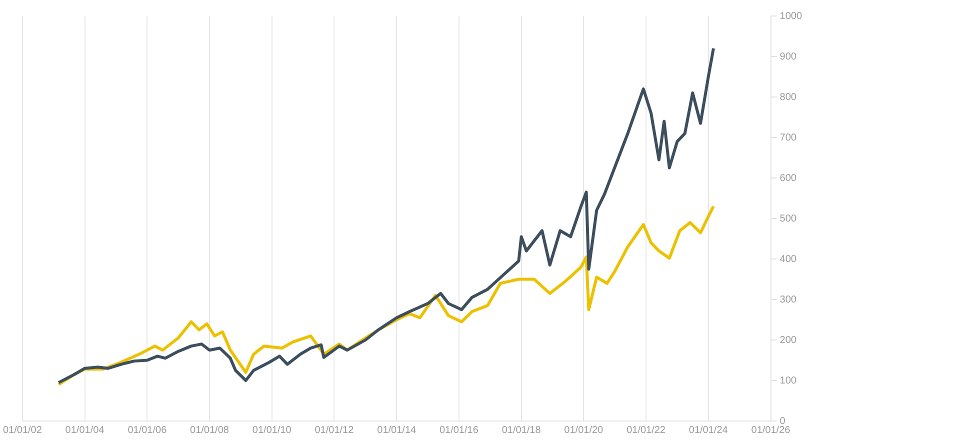  I want to click on y-tick-label: 300, so click(788, 300).